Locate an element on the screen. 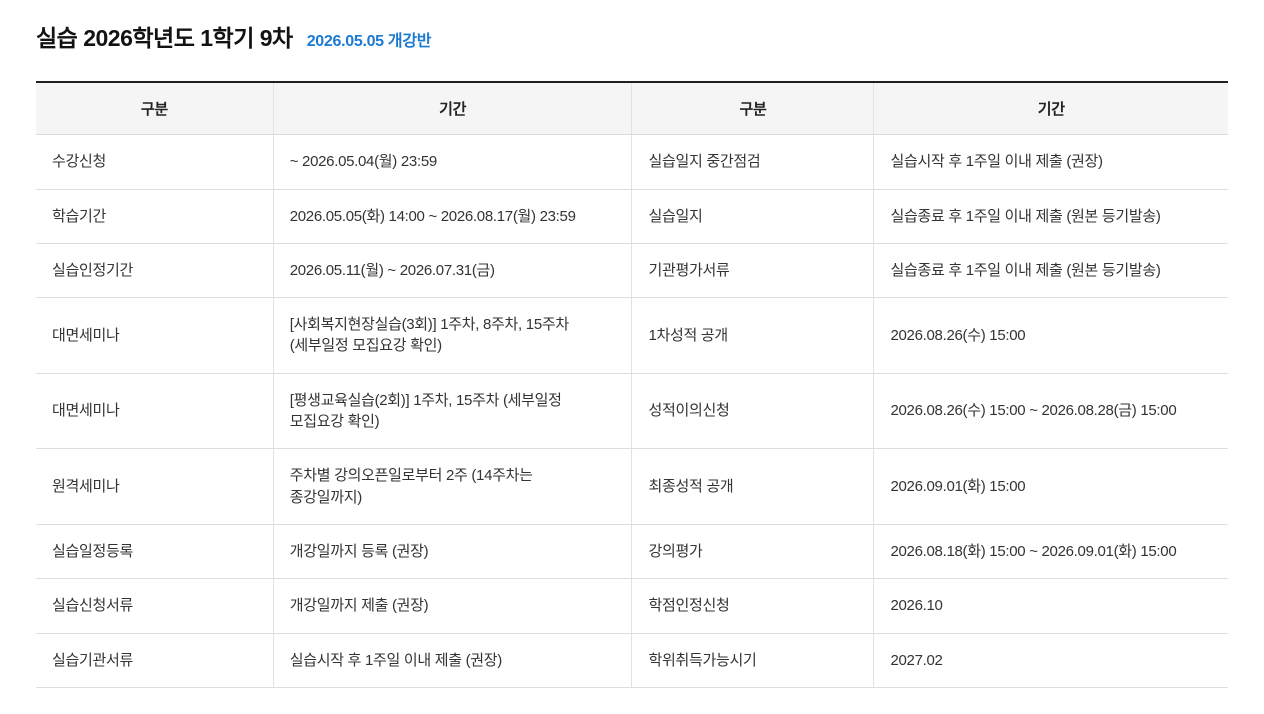  table-row: 실습신청서류 개강일까지 제출 (권장) 학점인정신청 2026.10 is located at coordinates (632, 606).